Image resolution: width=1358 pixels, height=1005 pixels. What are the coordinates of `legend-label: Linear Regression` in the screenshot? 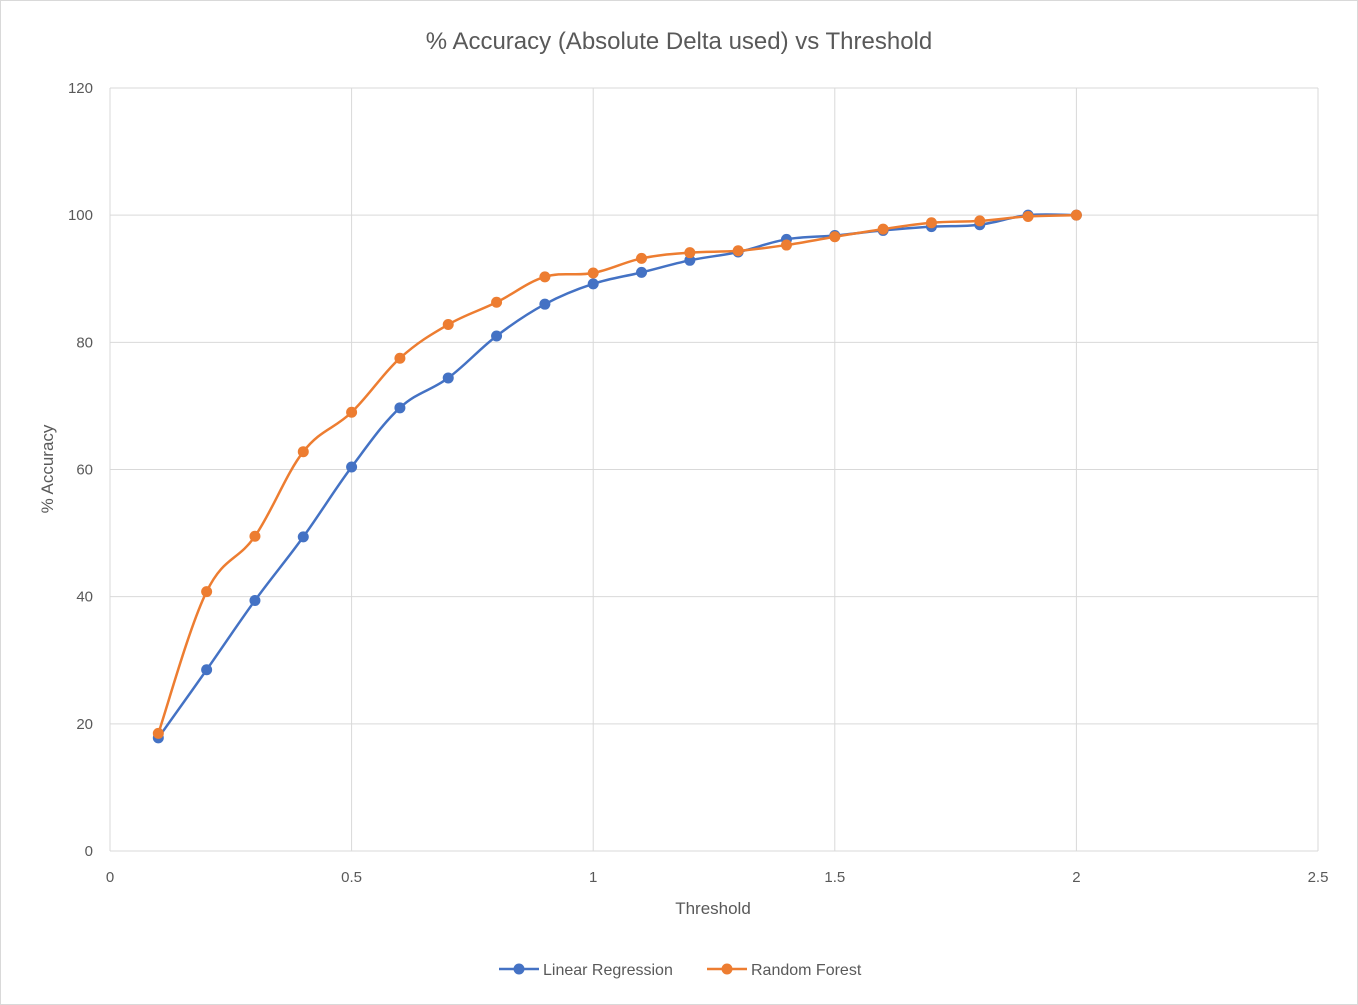 It's located at (608, 970).